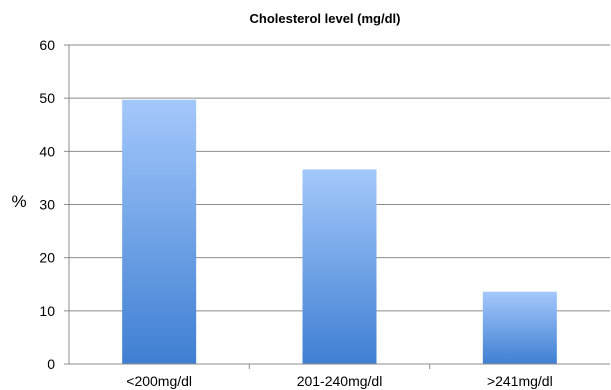  What do you see at coordinates (47, 258) in the screenshot?
I see `y-tick-label: 20` at bounding box center [47, 258].